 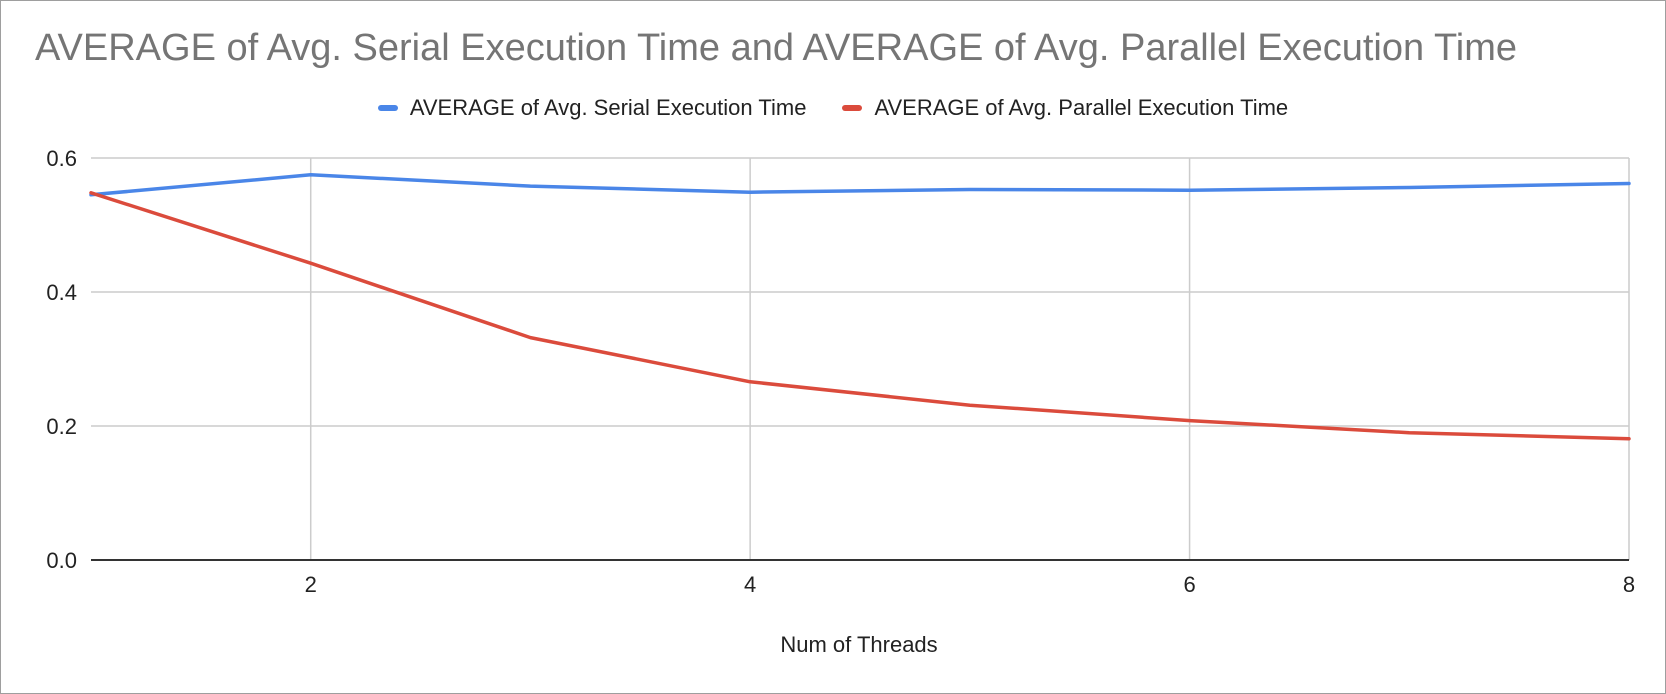 What do you see at coordinates (1081, 107) in the screenshot?
I see `legend-label-parallel: AVERAGE of Avg. Parallel Execution Time` at bounding box center [1081, 107].